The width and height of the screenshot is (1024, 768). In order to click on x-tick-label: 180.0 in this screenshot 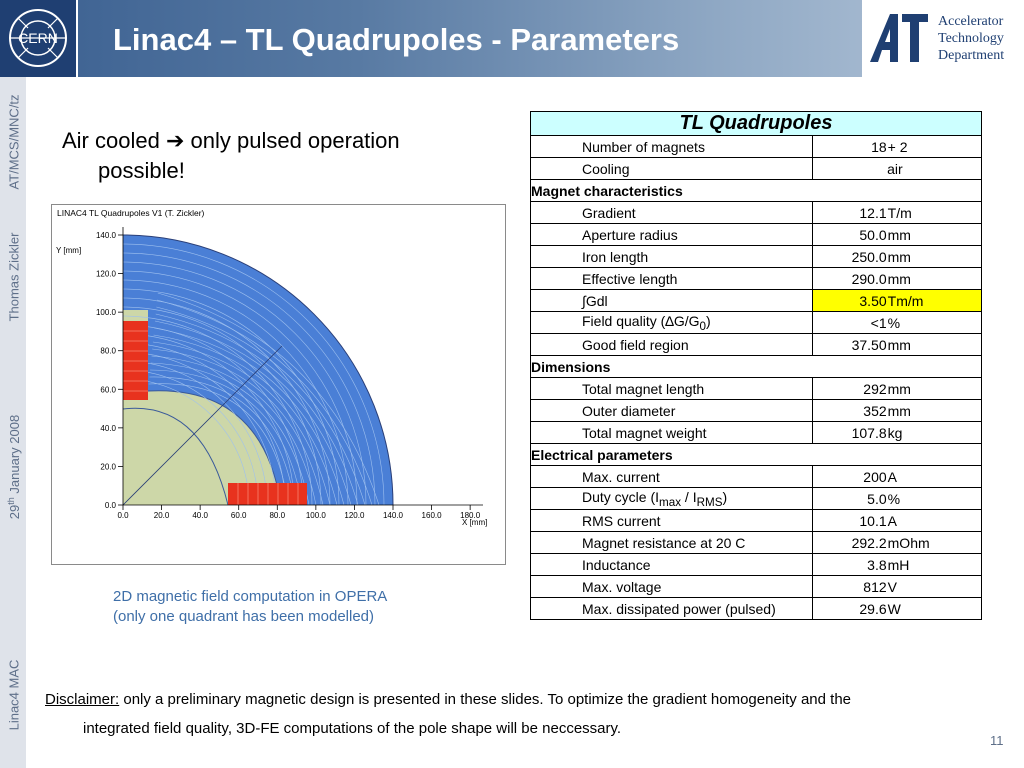, I will do `click(470, 515)`.